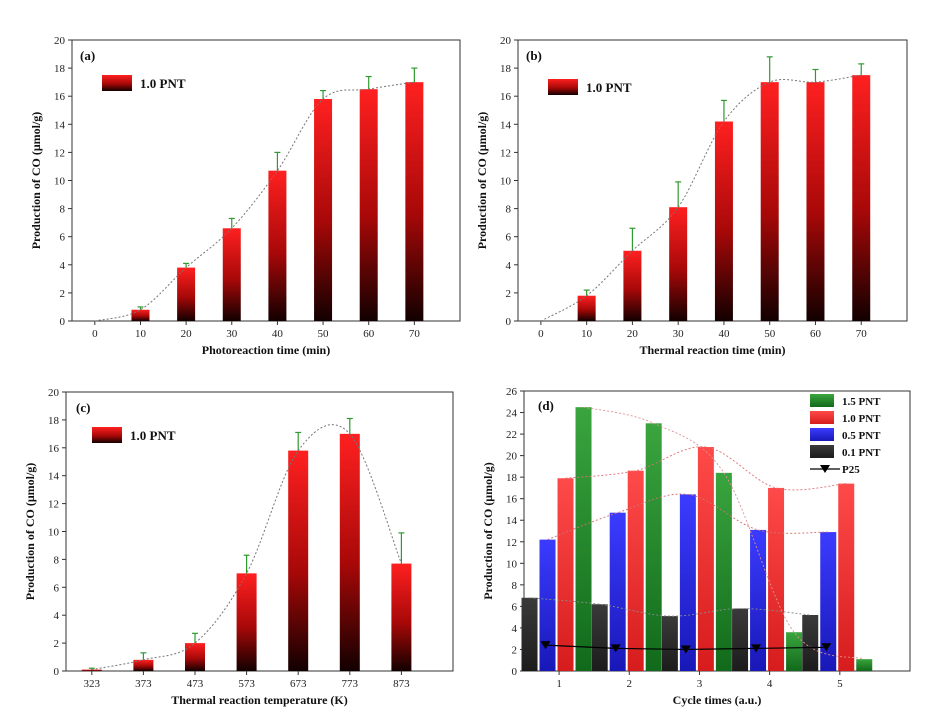 The width and height of the screenshot is (945, 721). What do you see at coordinates (770, 684) in the screenshot?
I see `x-tick-label: 4` at bounding box center [770, 684].